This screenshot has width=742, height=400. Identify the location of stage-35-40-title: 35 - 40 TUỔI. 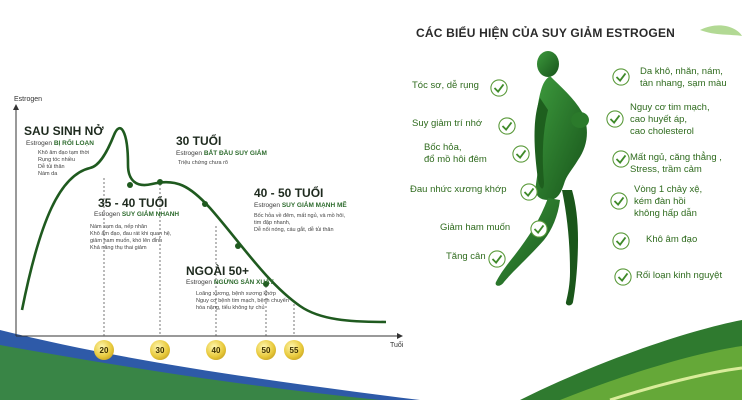
(133, 203).